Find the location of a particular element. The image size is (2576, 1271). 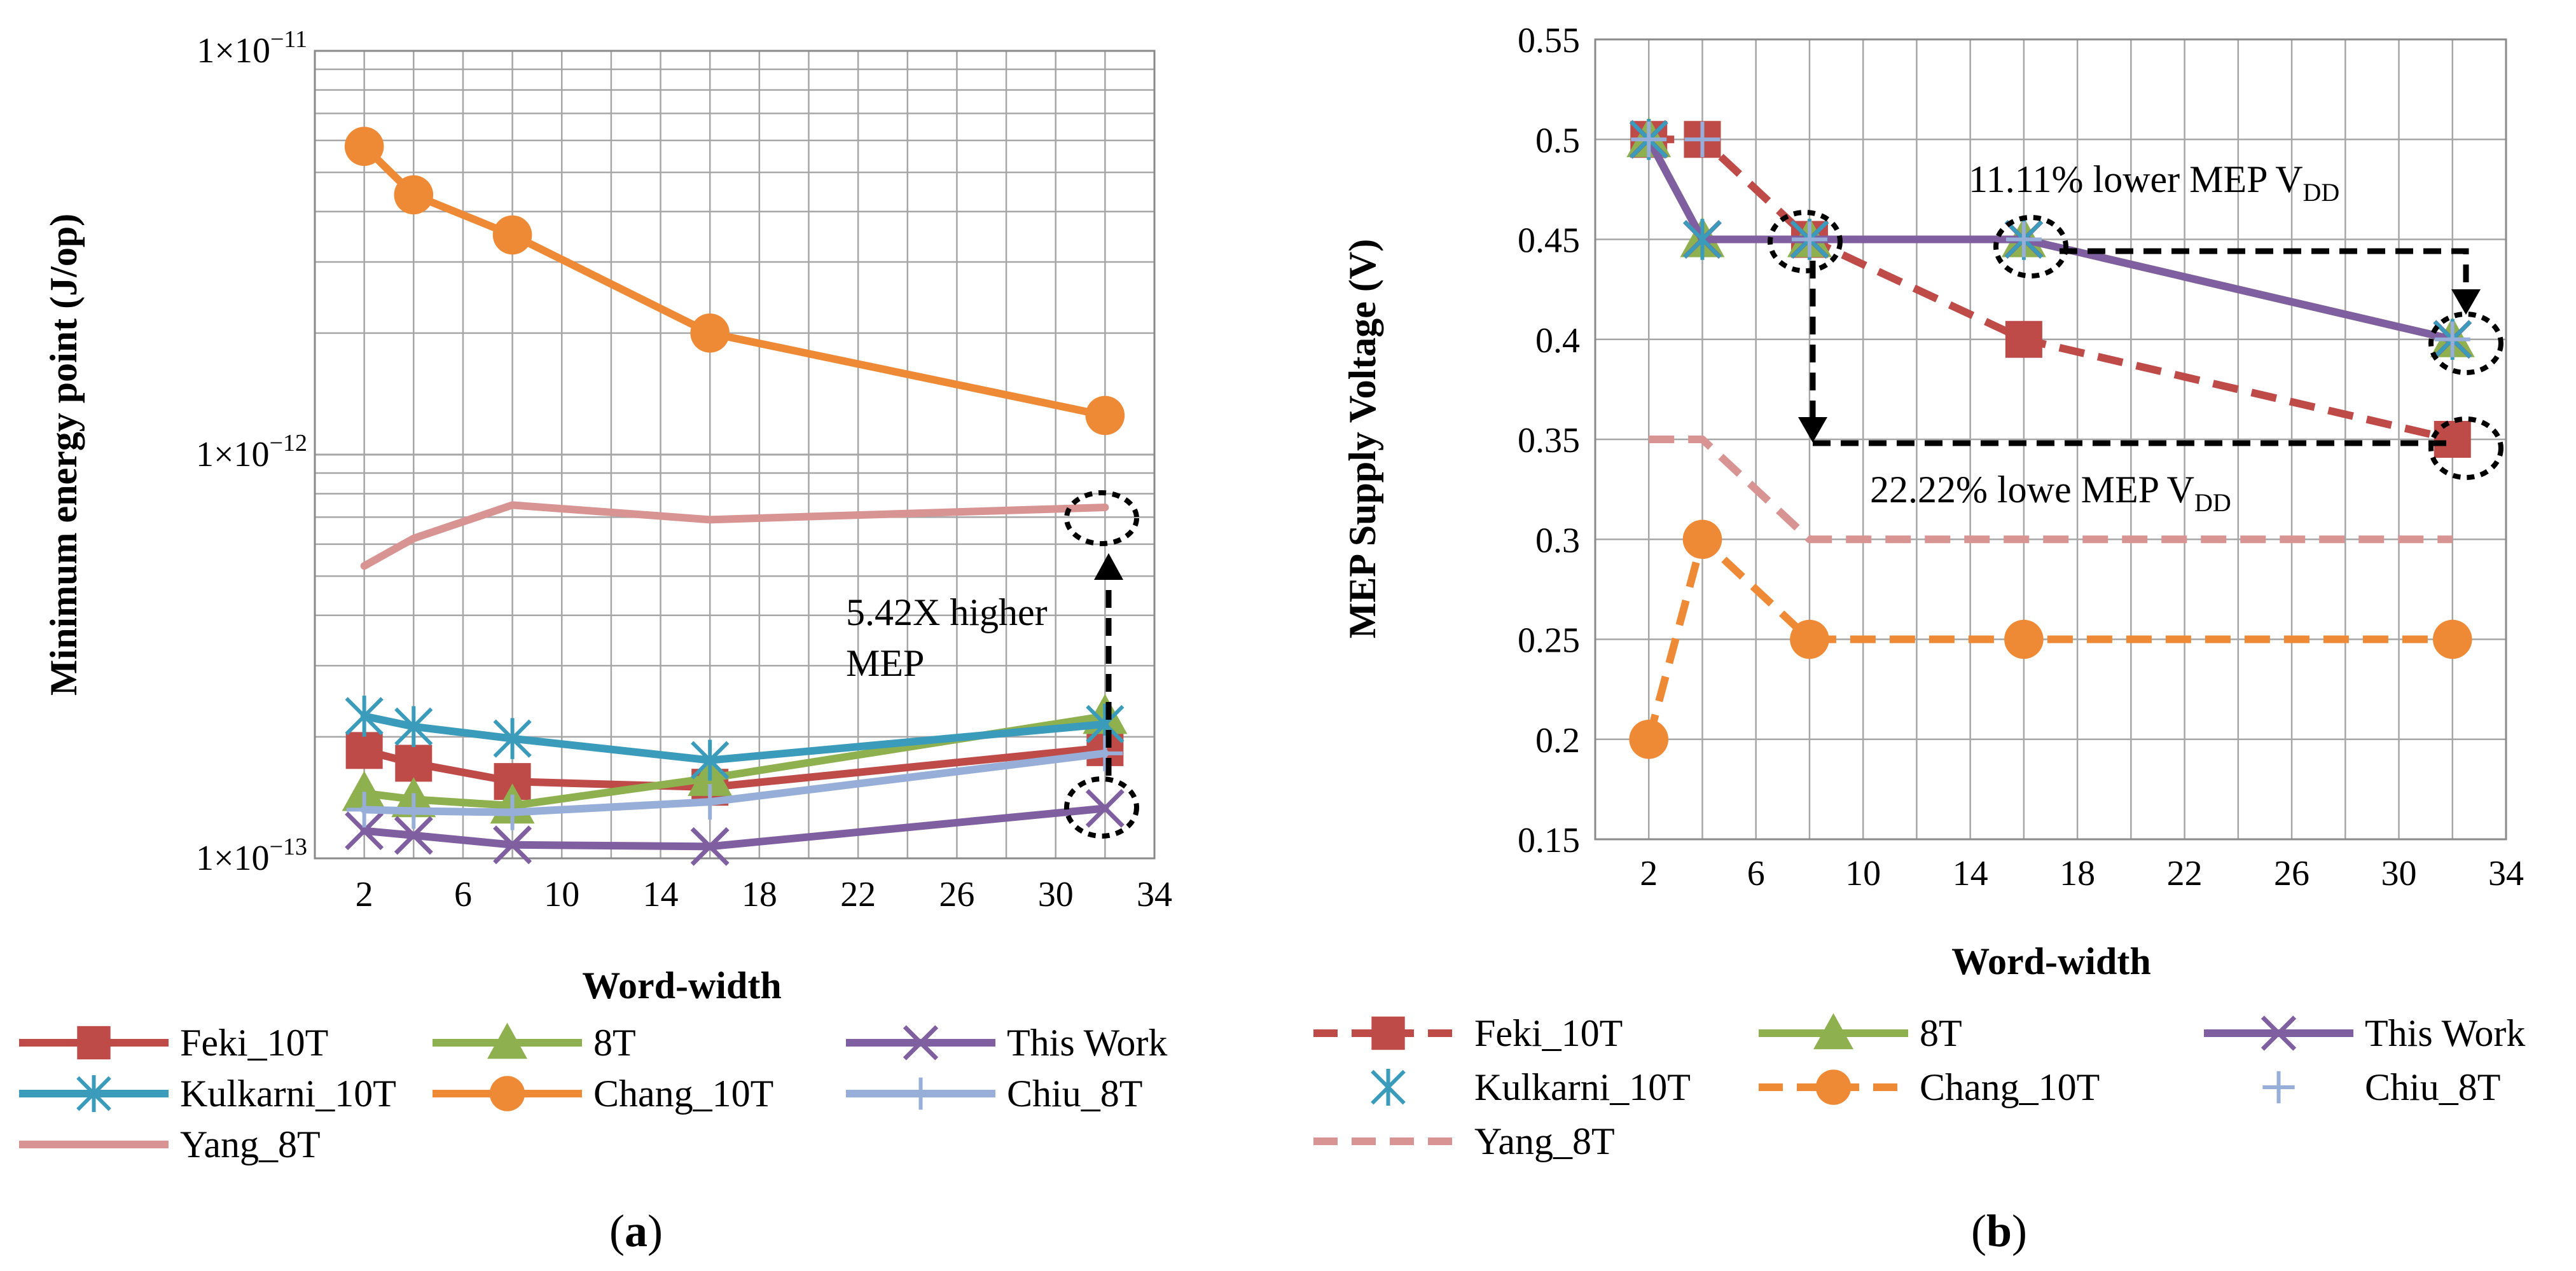

chart-b-legend-label-chiu-8t: Chiu_8T is located at coordinates (2432, 1087).